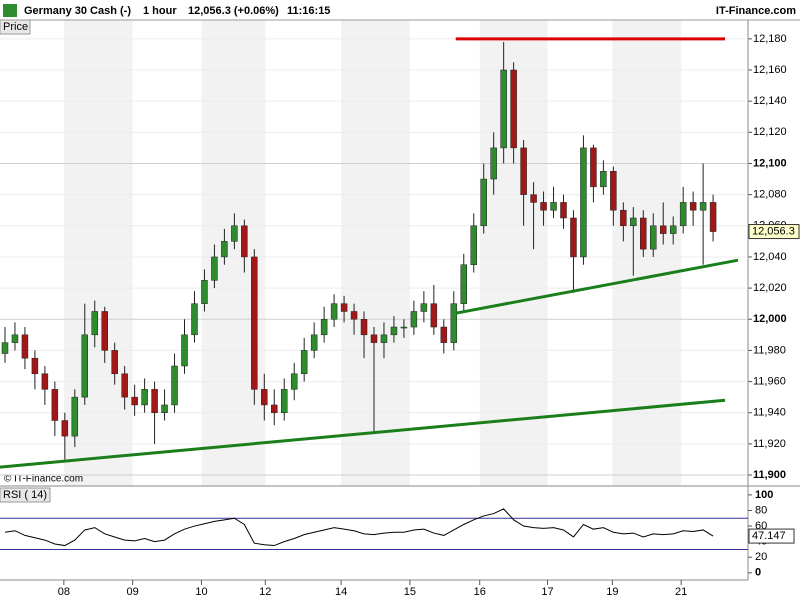  I want to click on y-tick-label: 12,040, so click(770, 257).